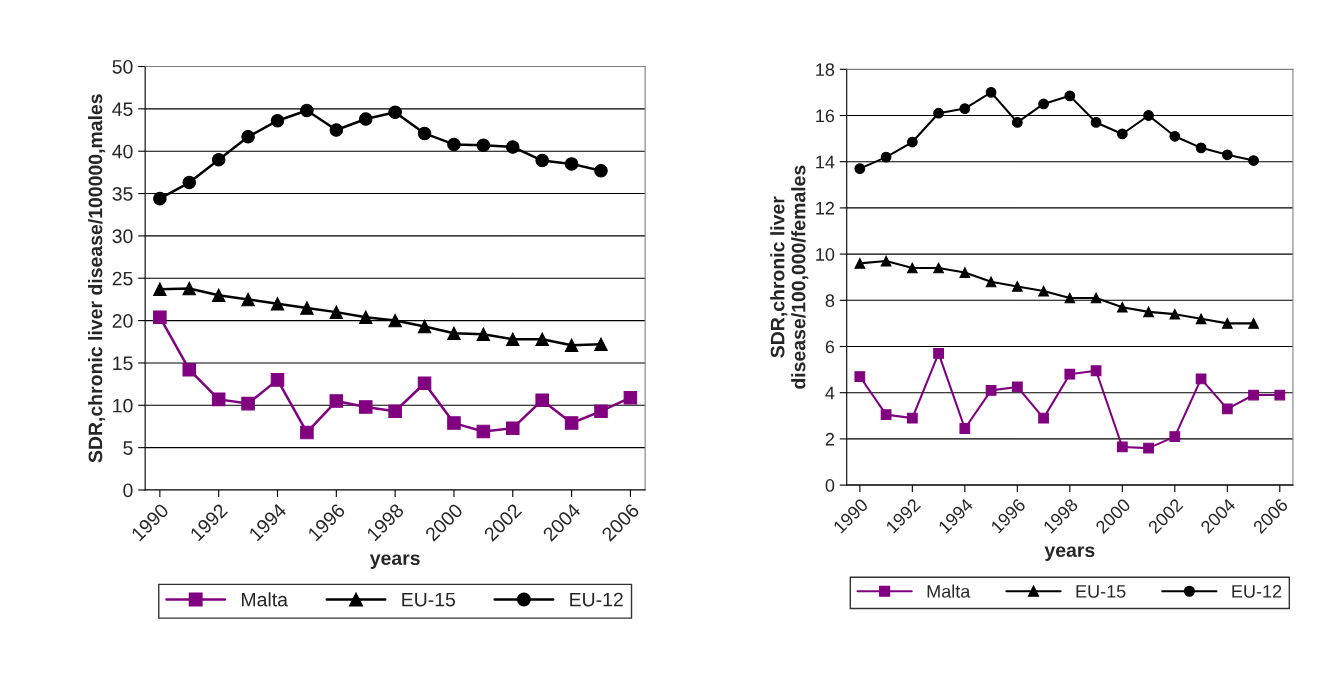  Describe the element at coordinates (830, 301) in the screenshot. I see `y-tick-label: 8` at that location.